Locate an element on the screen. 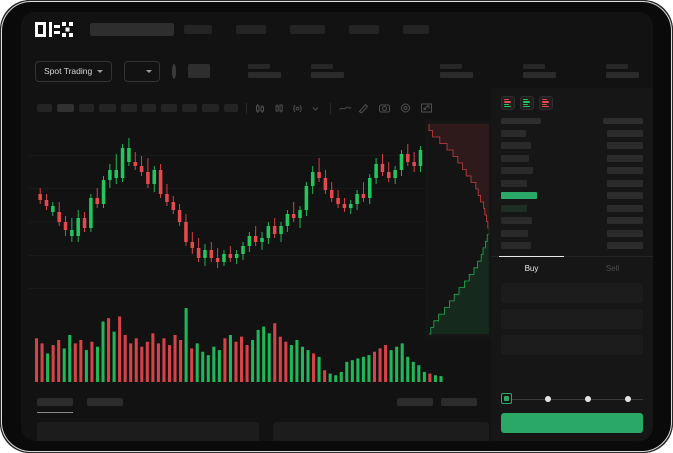 The width and height of the screenshot is (673, 453). line-chart-icon is located at coordinates (345, 108).